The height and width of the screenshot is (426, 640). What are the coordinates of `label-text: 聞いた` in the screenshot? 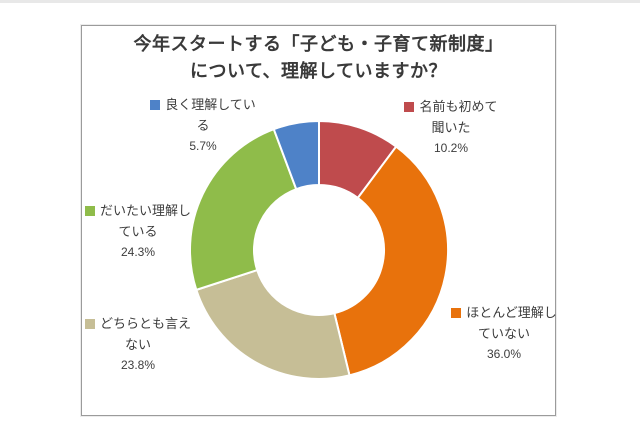 It's located at (451, 127).